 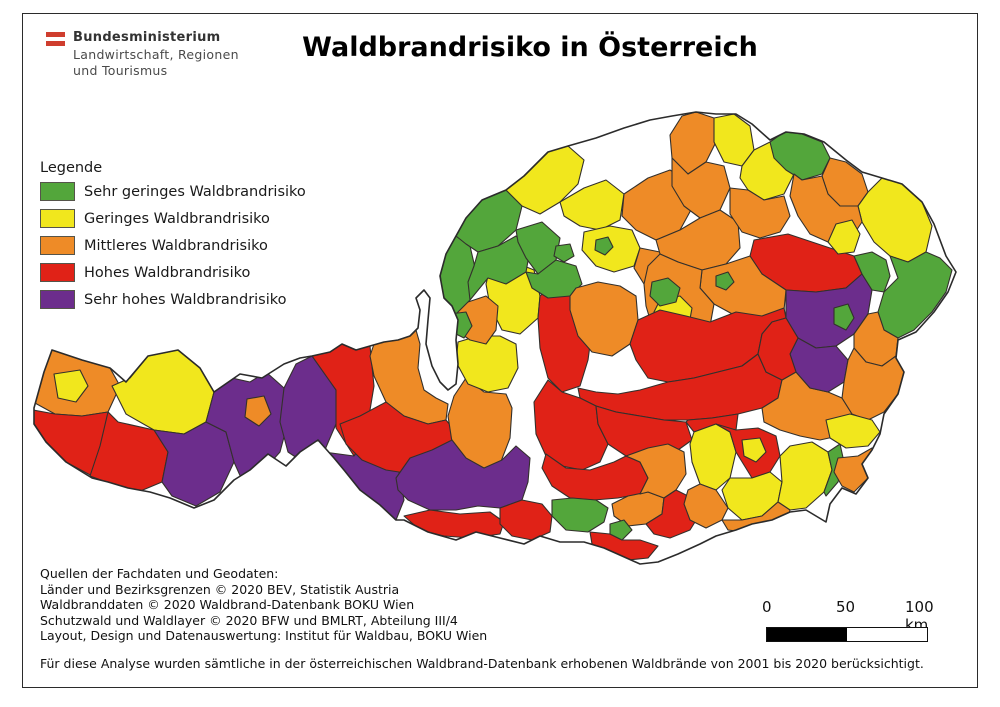 I want to click on legend-swatch-r, so click(x=57, y=272).